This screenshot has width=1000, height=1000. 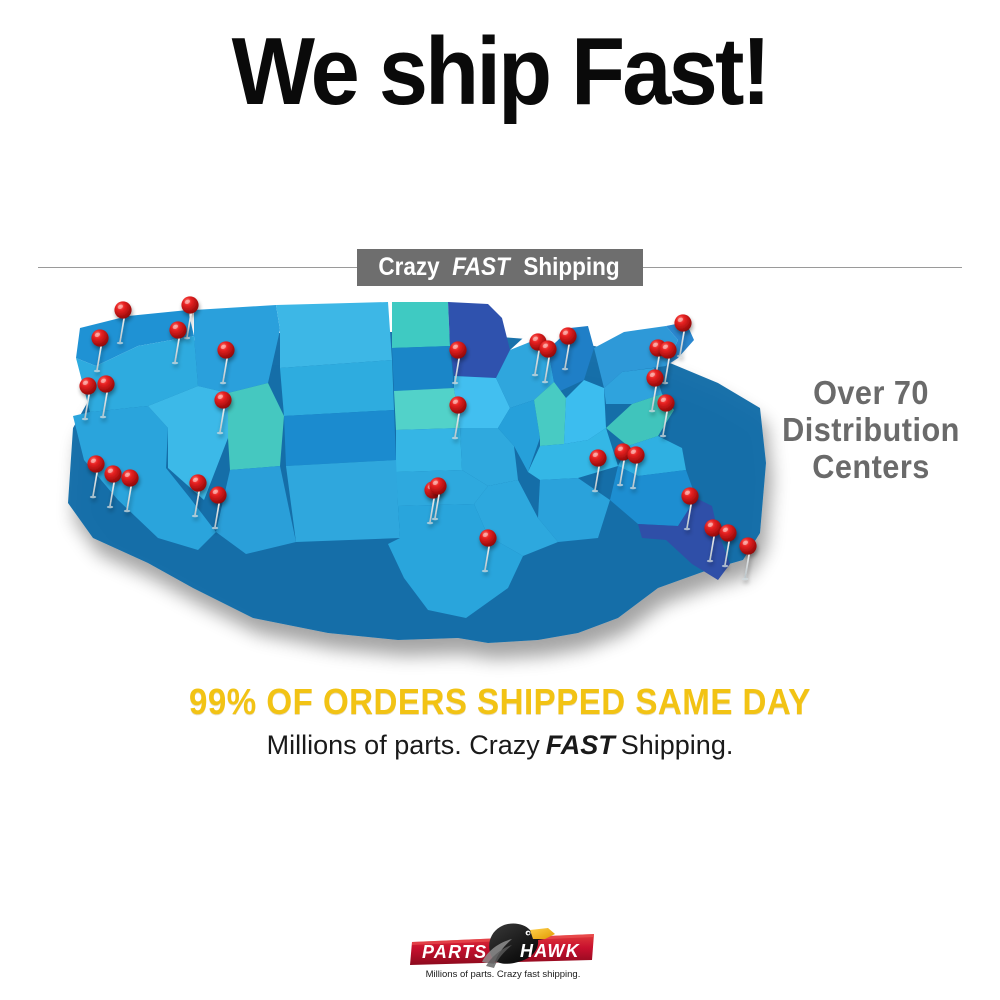 What do you see at coordinates (802, 267) in the screenshot?
I see `divider-line-right` at bounding box center [802, 267].